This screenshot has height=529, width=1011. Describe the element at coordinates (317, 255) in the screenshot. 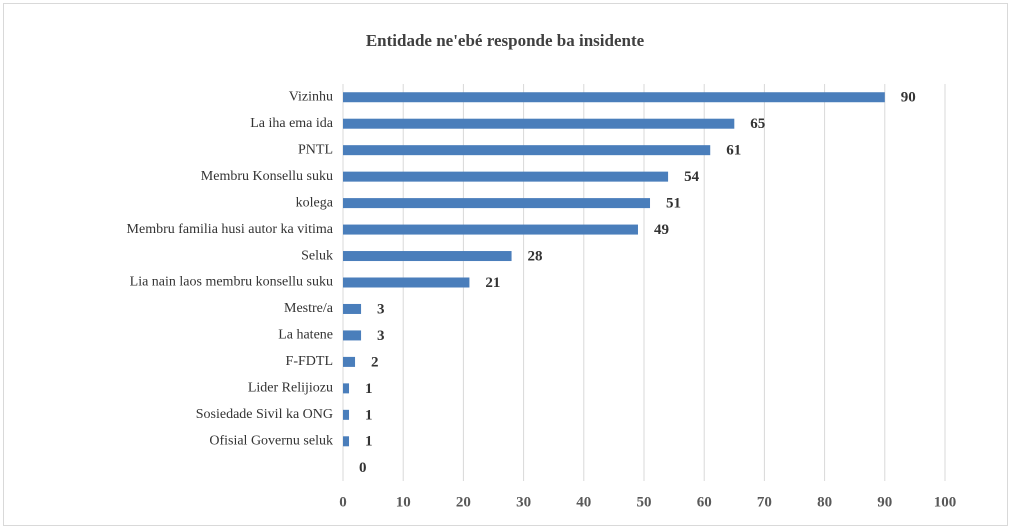

I see `y-tick-label: Seluk` at that location.